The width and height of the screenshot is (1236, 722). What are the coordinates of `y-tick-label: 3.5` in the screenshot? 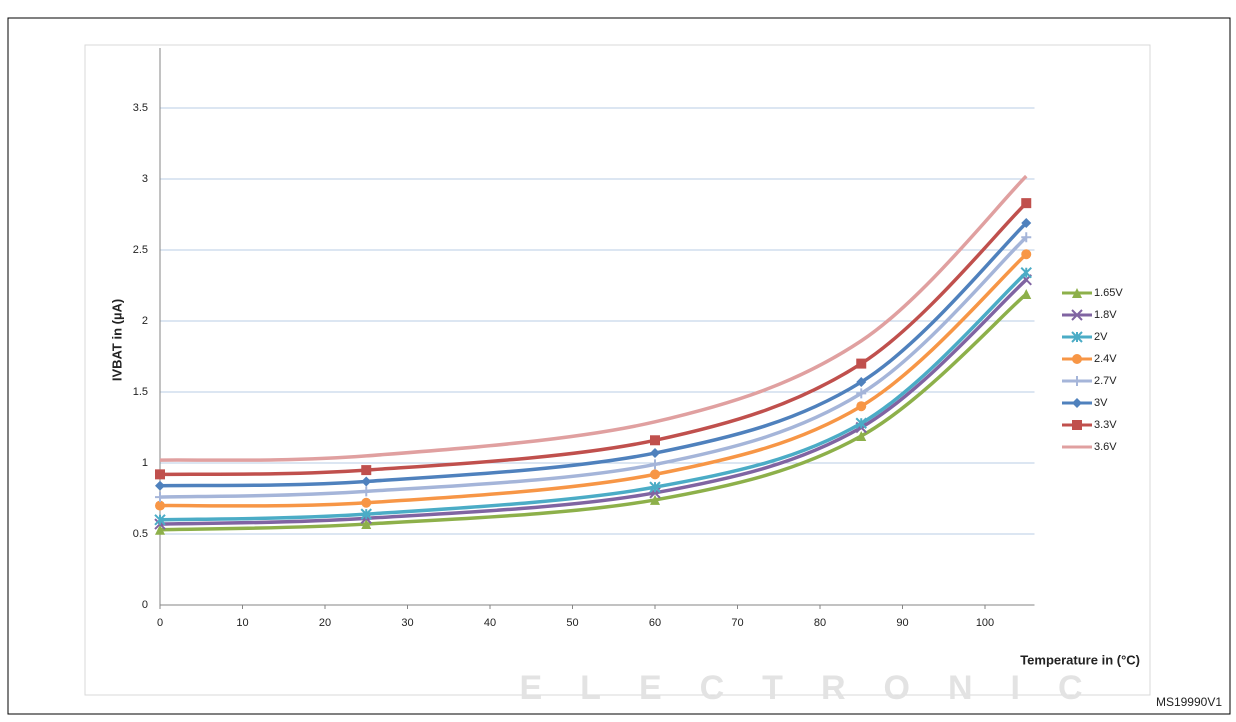 It's located at (140, 108).